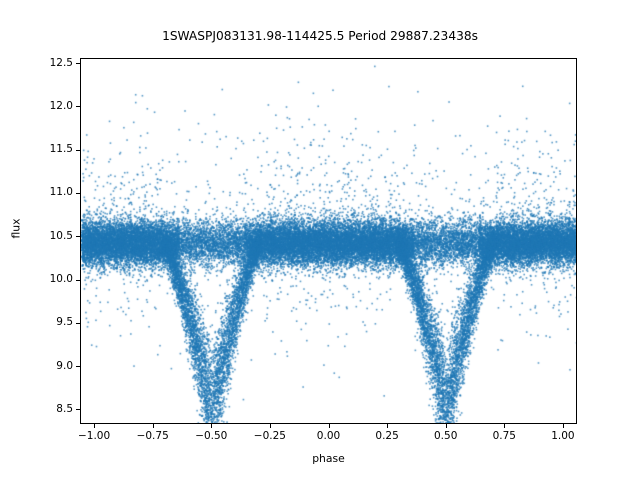 The width and height of the screenshot is (640, 480). I want to click on y-tick-label: 11.0, so click(61, 192).